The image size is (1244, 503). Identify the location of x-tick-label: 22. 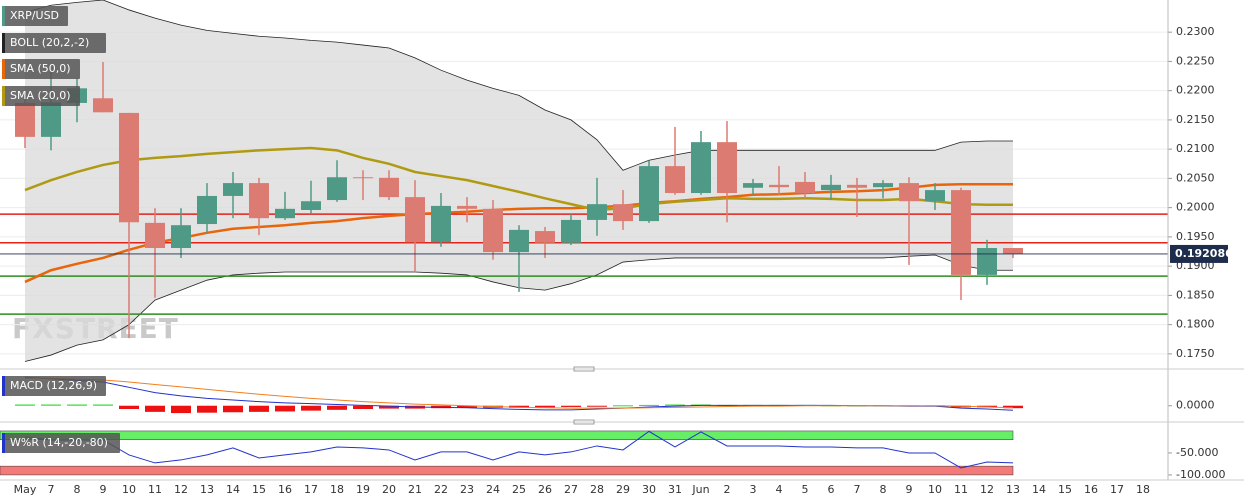
(441, 489).